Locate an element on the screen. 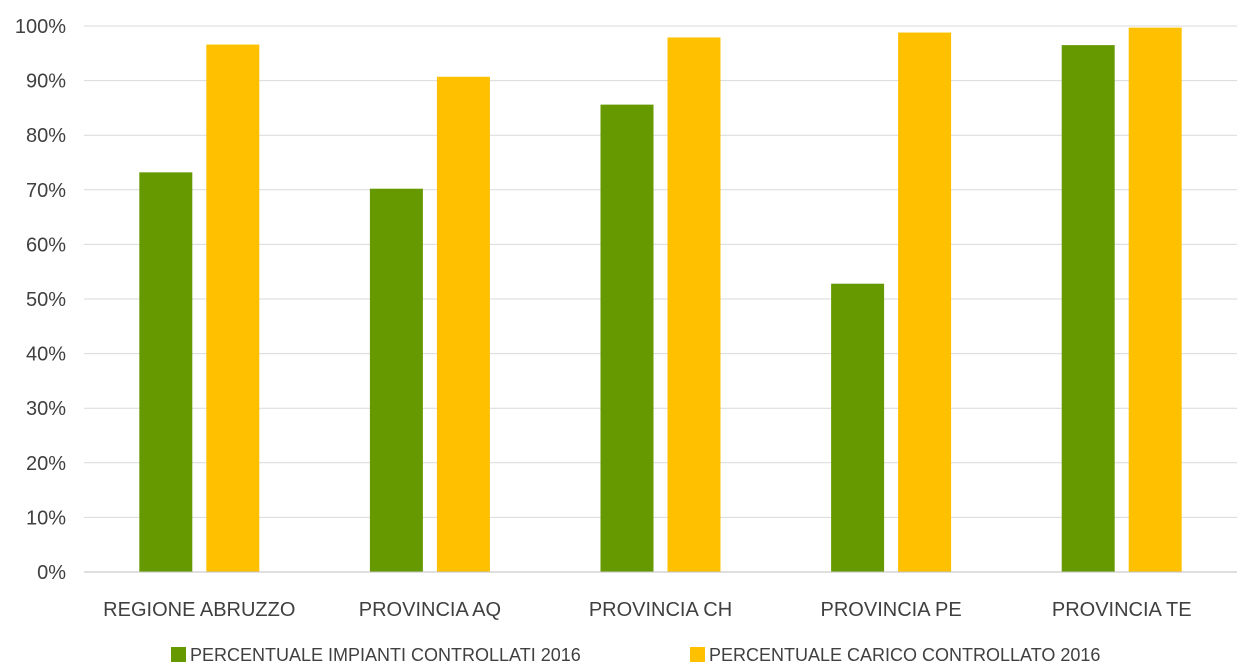 The width and height of the screenshot is (1244, 665). y-tick-label: 50% is located at coordinates (46, 300).